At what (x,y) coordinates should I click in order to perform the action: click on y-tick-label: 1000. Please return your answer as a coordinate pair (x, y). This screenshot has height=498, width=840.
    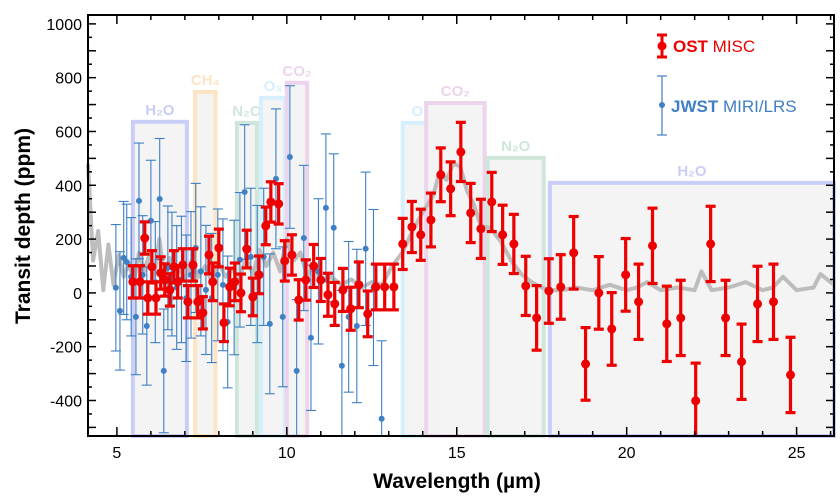
    Looking at the image, I should click on (64, 25).